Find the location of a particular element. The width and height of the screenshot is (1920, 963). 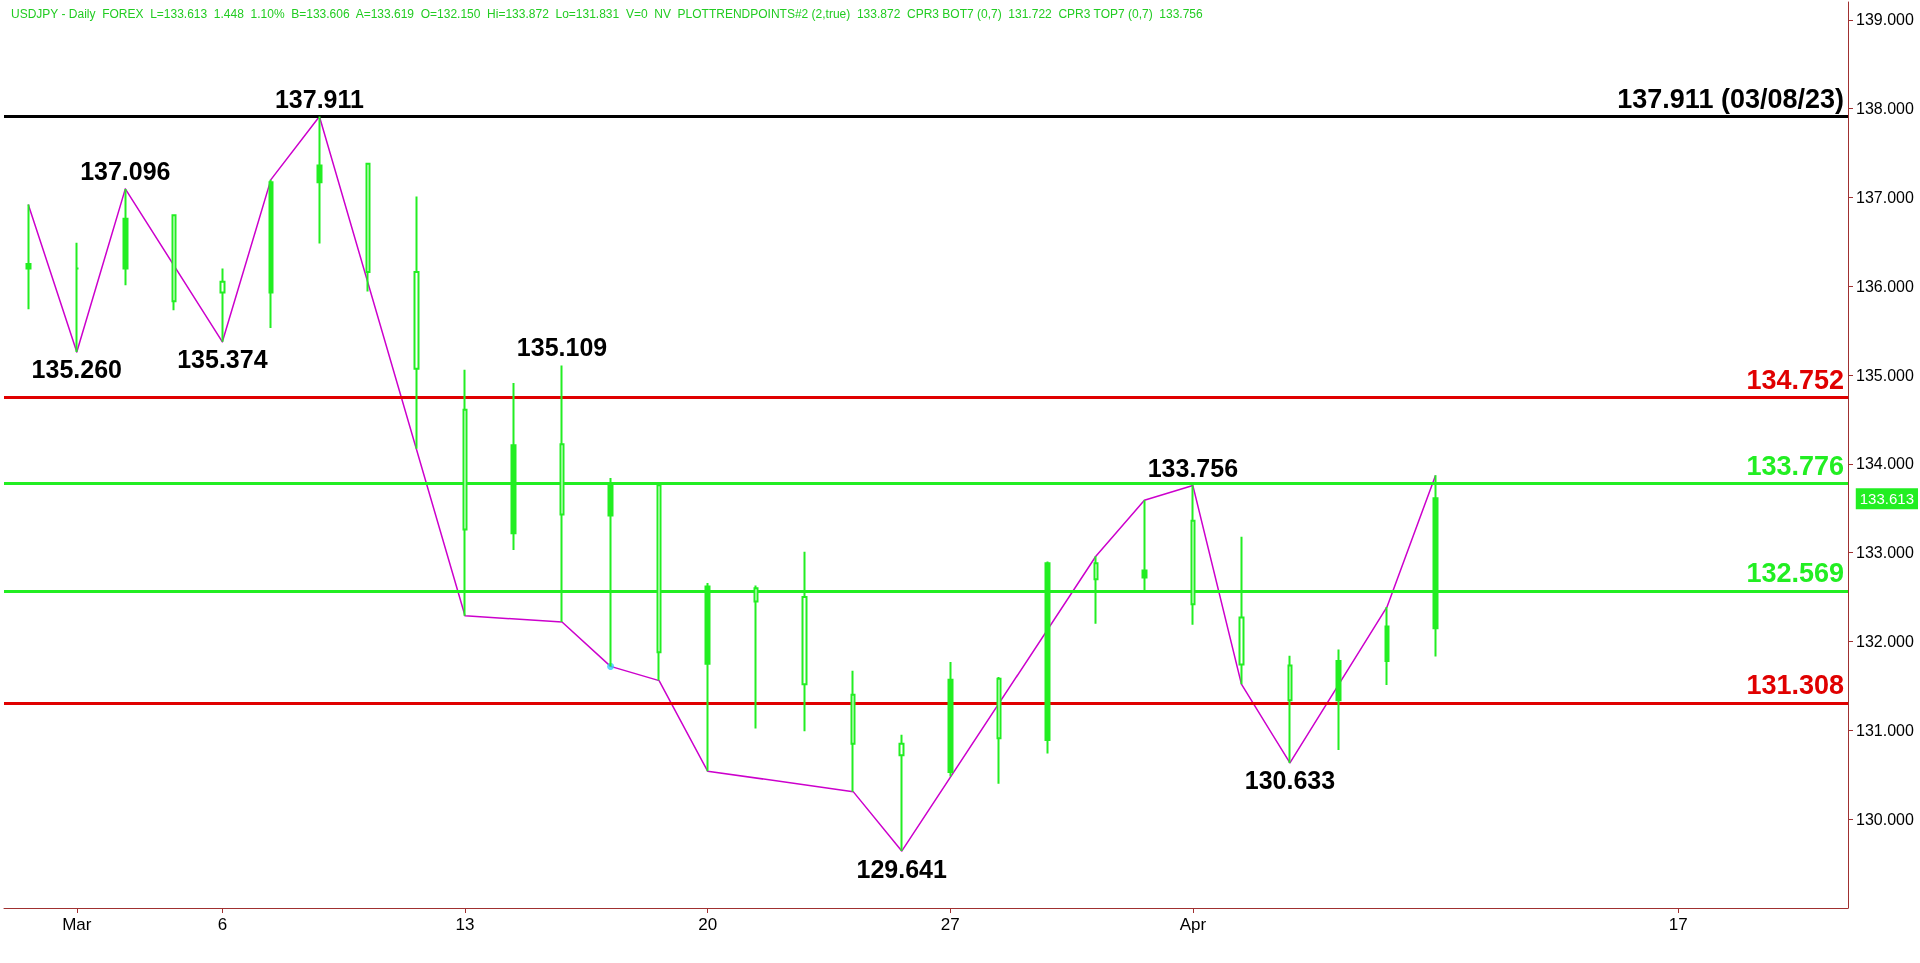

text: 133.613 is located at coordinates (1887, 499).